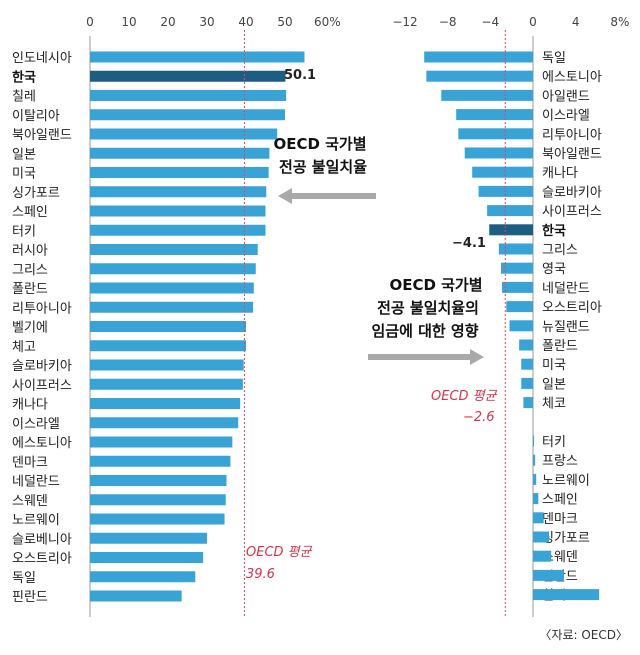 The width and height of the screenshot is (640, 655). What do you see at coordinates (90, 22) in the screenshot?
I see `left-x-tick-label: 0` at bounding box center [90, 22].